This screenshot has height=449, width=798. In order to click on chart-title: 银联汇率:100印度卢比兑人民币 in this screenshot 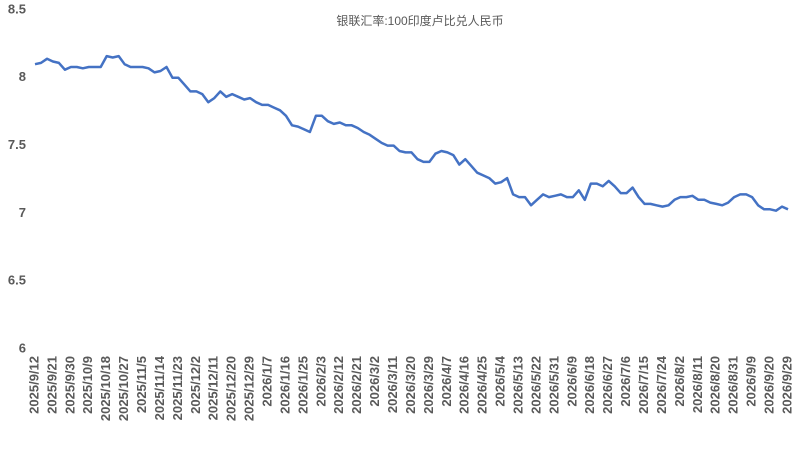, I will do `click(419, 20)`.